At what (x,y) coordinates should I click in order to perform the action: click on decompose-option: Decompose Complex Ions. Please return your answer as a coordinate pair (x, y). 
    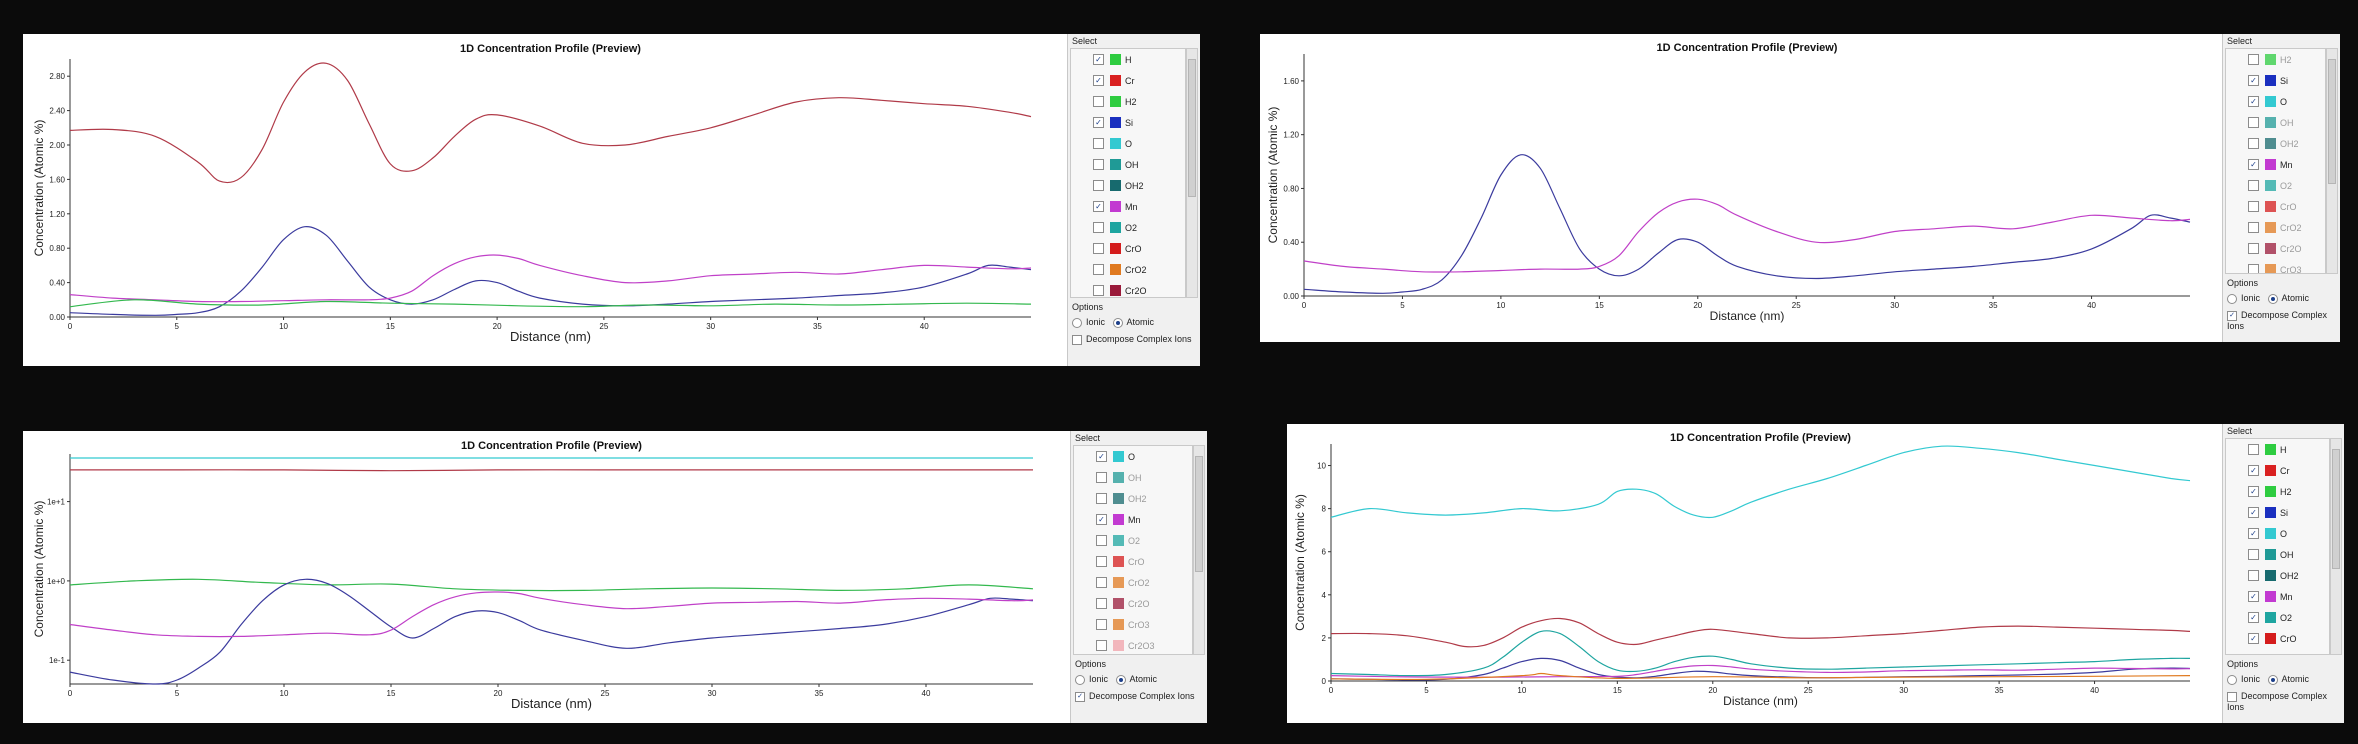
    Looking at the image, I should click on (2285, 701).